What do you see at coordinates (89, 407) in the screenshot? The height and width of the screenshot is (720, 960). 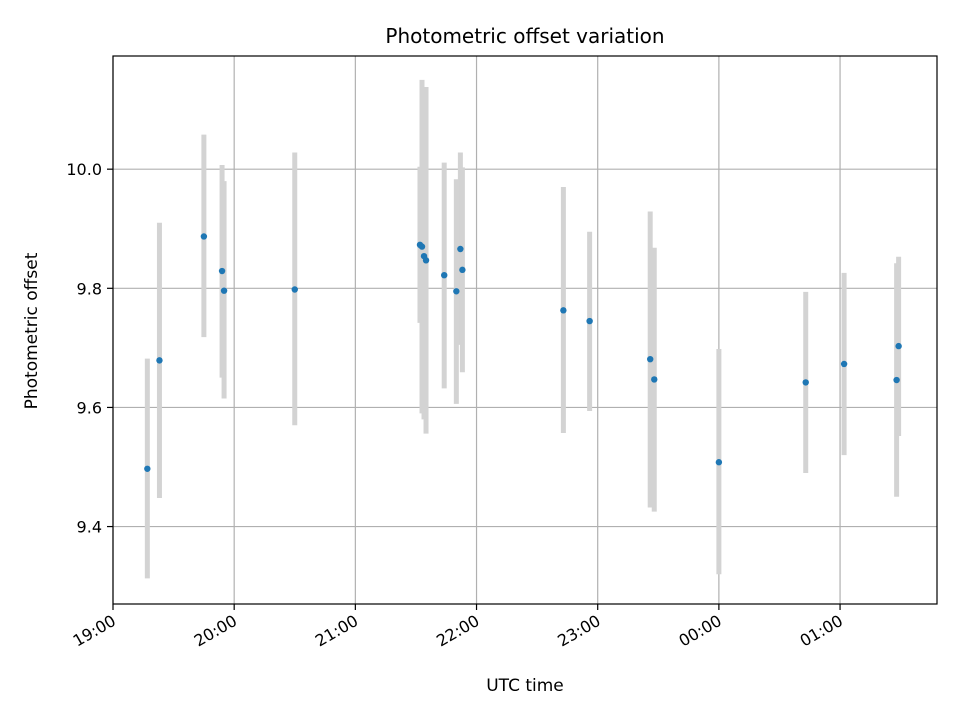 I see `y-tick-label: 9.6` at bounding box center [89, 407].